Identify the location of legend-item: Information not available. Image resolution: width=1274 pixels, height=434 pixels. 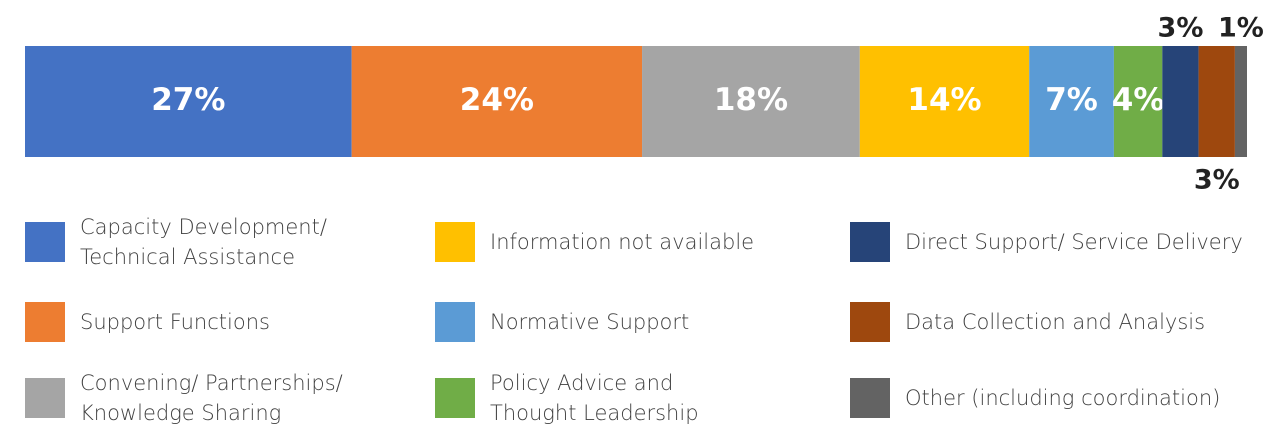
(642, 242).